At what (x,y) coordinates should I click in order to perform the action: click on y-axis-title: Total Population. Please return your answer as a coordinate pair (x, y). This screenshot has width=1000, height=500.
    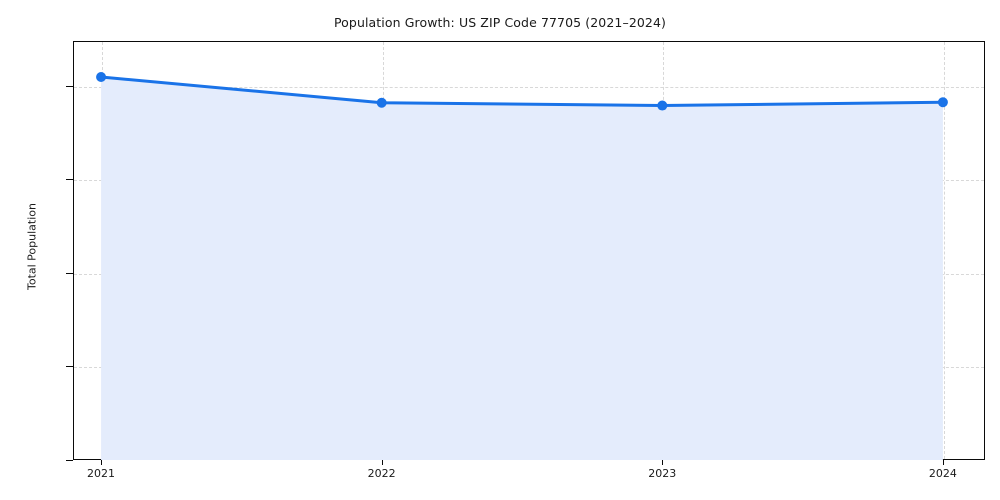
    Looking at the image, I should click on (32, 246).